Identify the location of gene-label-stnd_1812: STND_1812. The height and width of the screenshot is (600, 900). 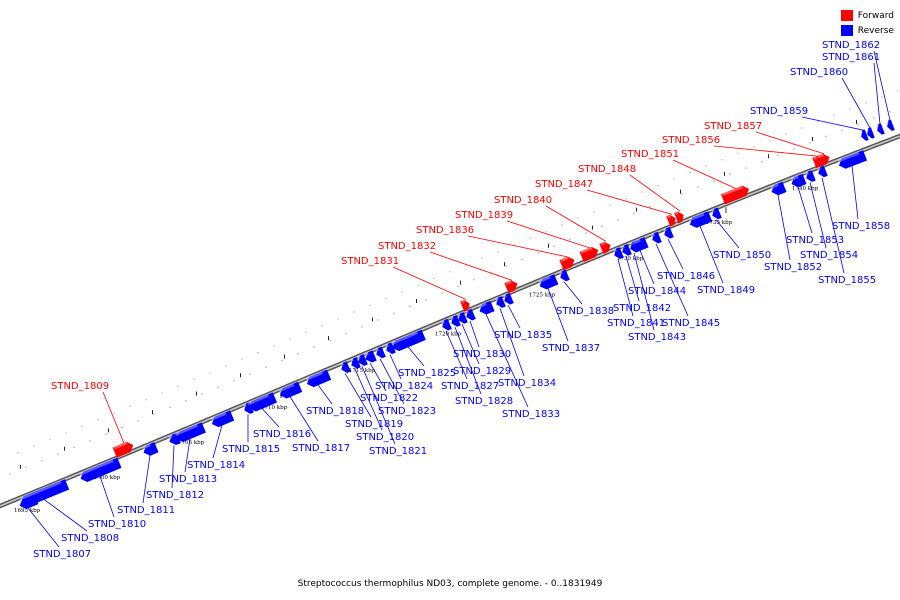
(175, 495).